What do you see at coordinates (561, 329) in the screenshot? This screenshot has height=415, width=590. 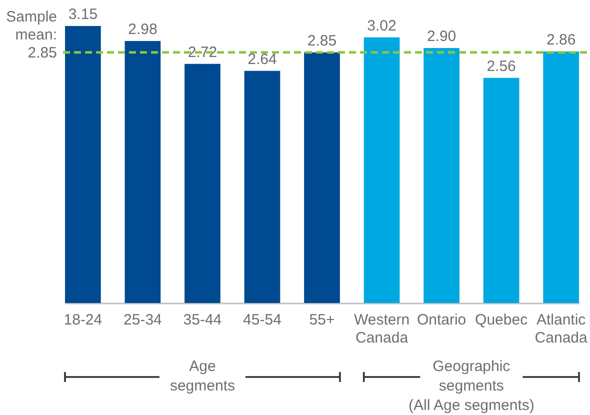 I see `x-tick-label: Atlantic Canada` at bounding box center [561, 329].